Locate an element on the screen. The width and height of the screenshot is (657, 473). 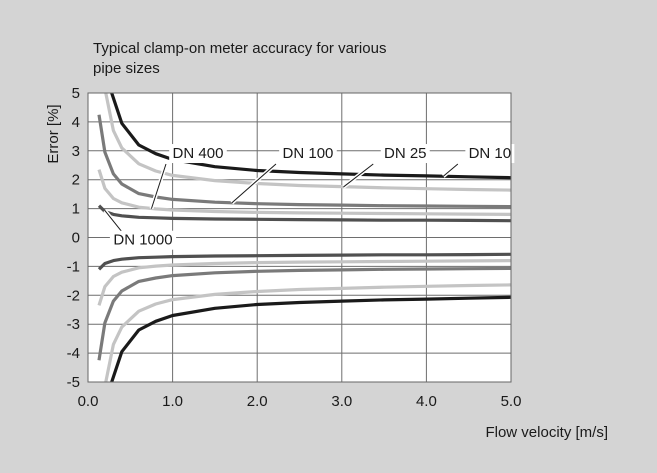
series-line-dn-10-lower is located at coordinates (310, 338).